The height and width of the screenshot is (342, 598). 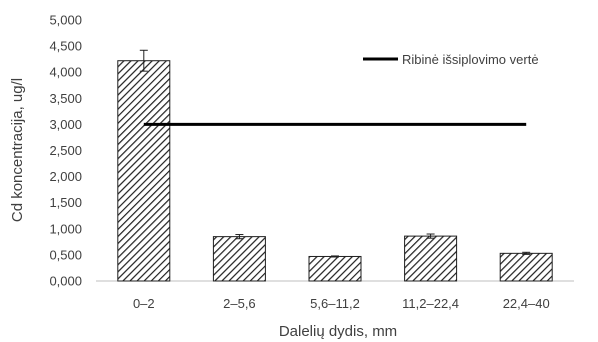 I want to click on y-tick-label: 5,000, so click(x=65, y=20).